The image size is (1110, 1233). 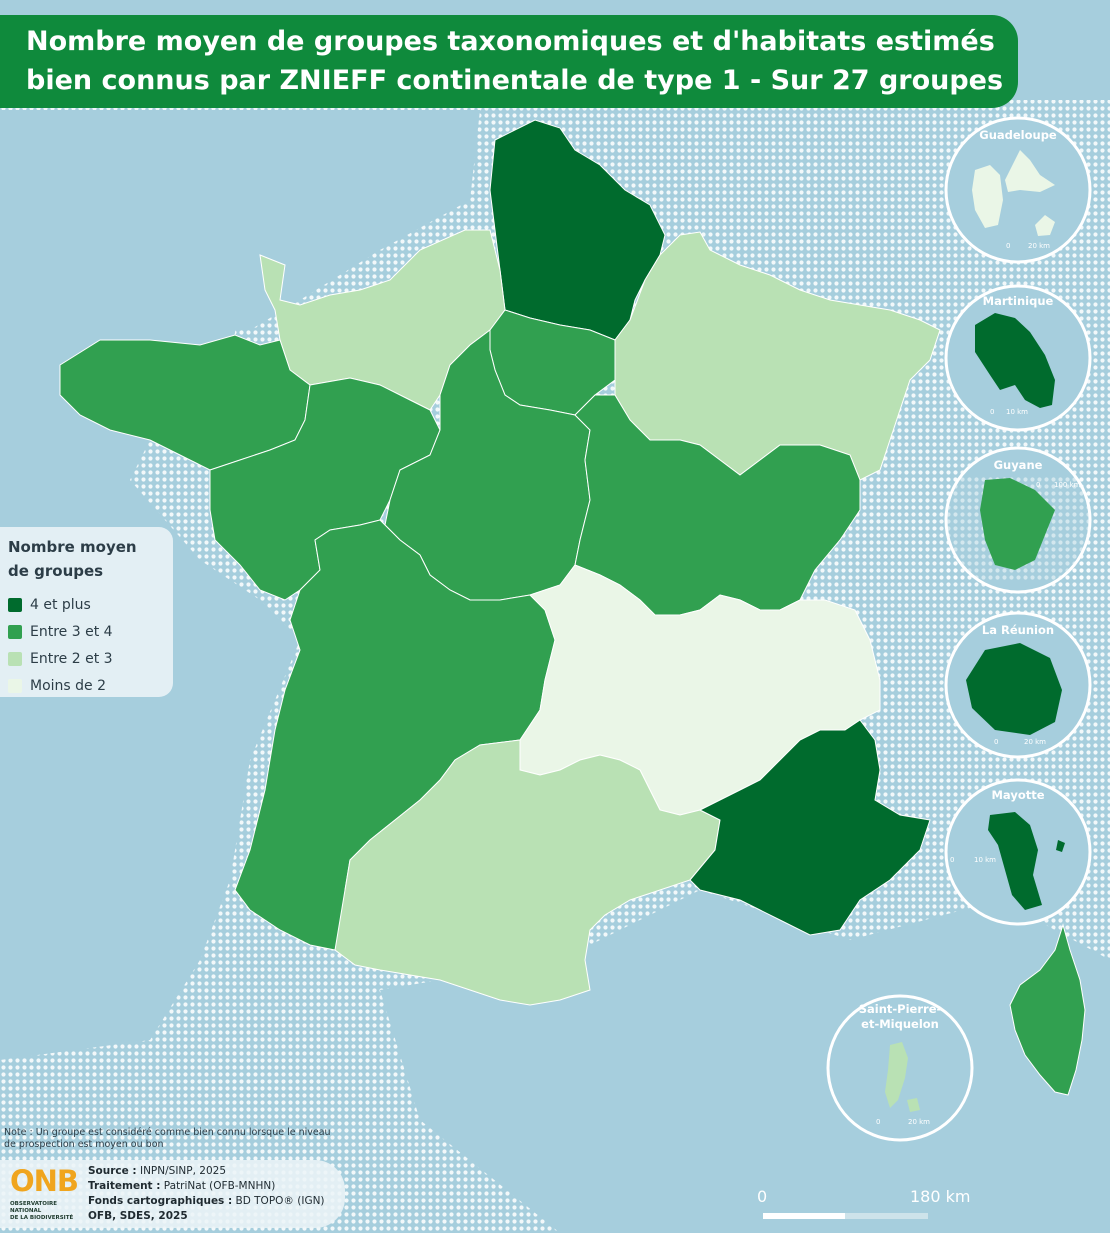 What do you see at coordinates (90, 559) in the screenshot?
I see `legend-title: Nombre moyen de groupes` at bounding box center [90, 559].